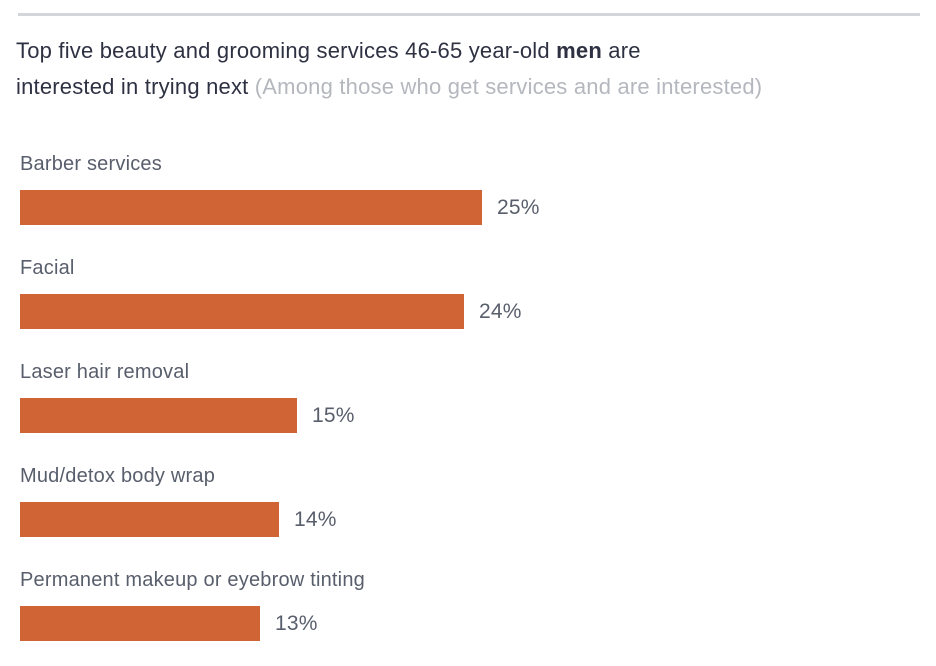 The height and width of the screenshot is (666, 936). Describe the element at coordinates (118, 476) in the screenshot. I see `category-label: Mud/detox body wrap` at that location.